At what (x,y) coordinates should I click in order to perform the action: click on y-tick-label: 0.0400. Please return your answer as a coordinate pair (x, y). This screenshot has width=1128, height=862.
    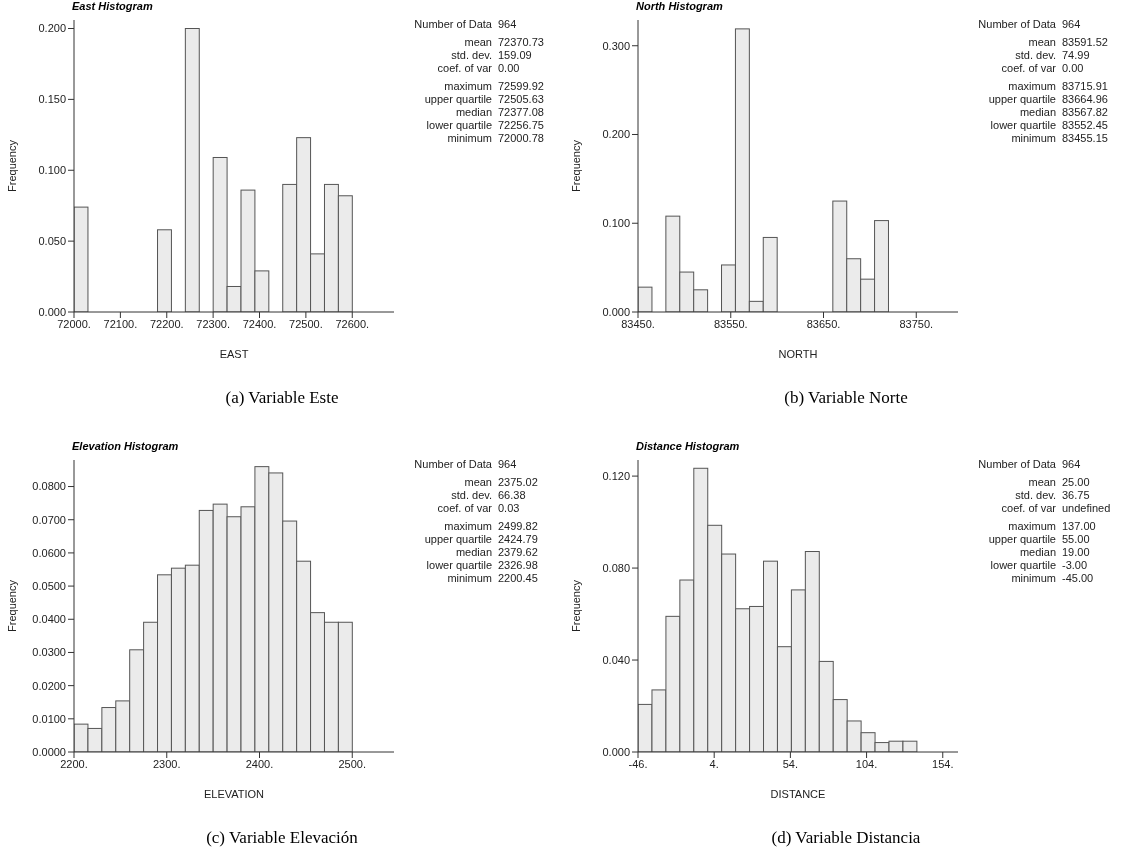
    Looking at the image, I should click on (49, 619).